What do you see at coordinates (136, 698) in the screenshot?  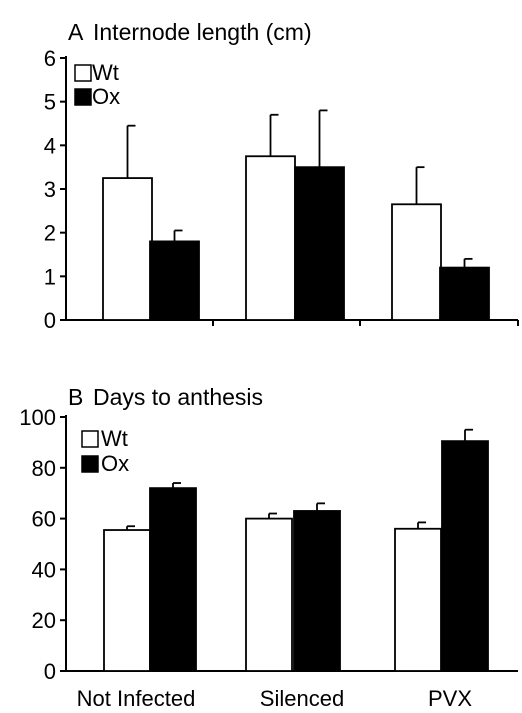 I see `category-label: Not Infected` at bounding box center [136, 698].